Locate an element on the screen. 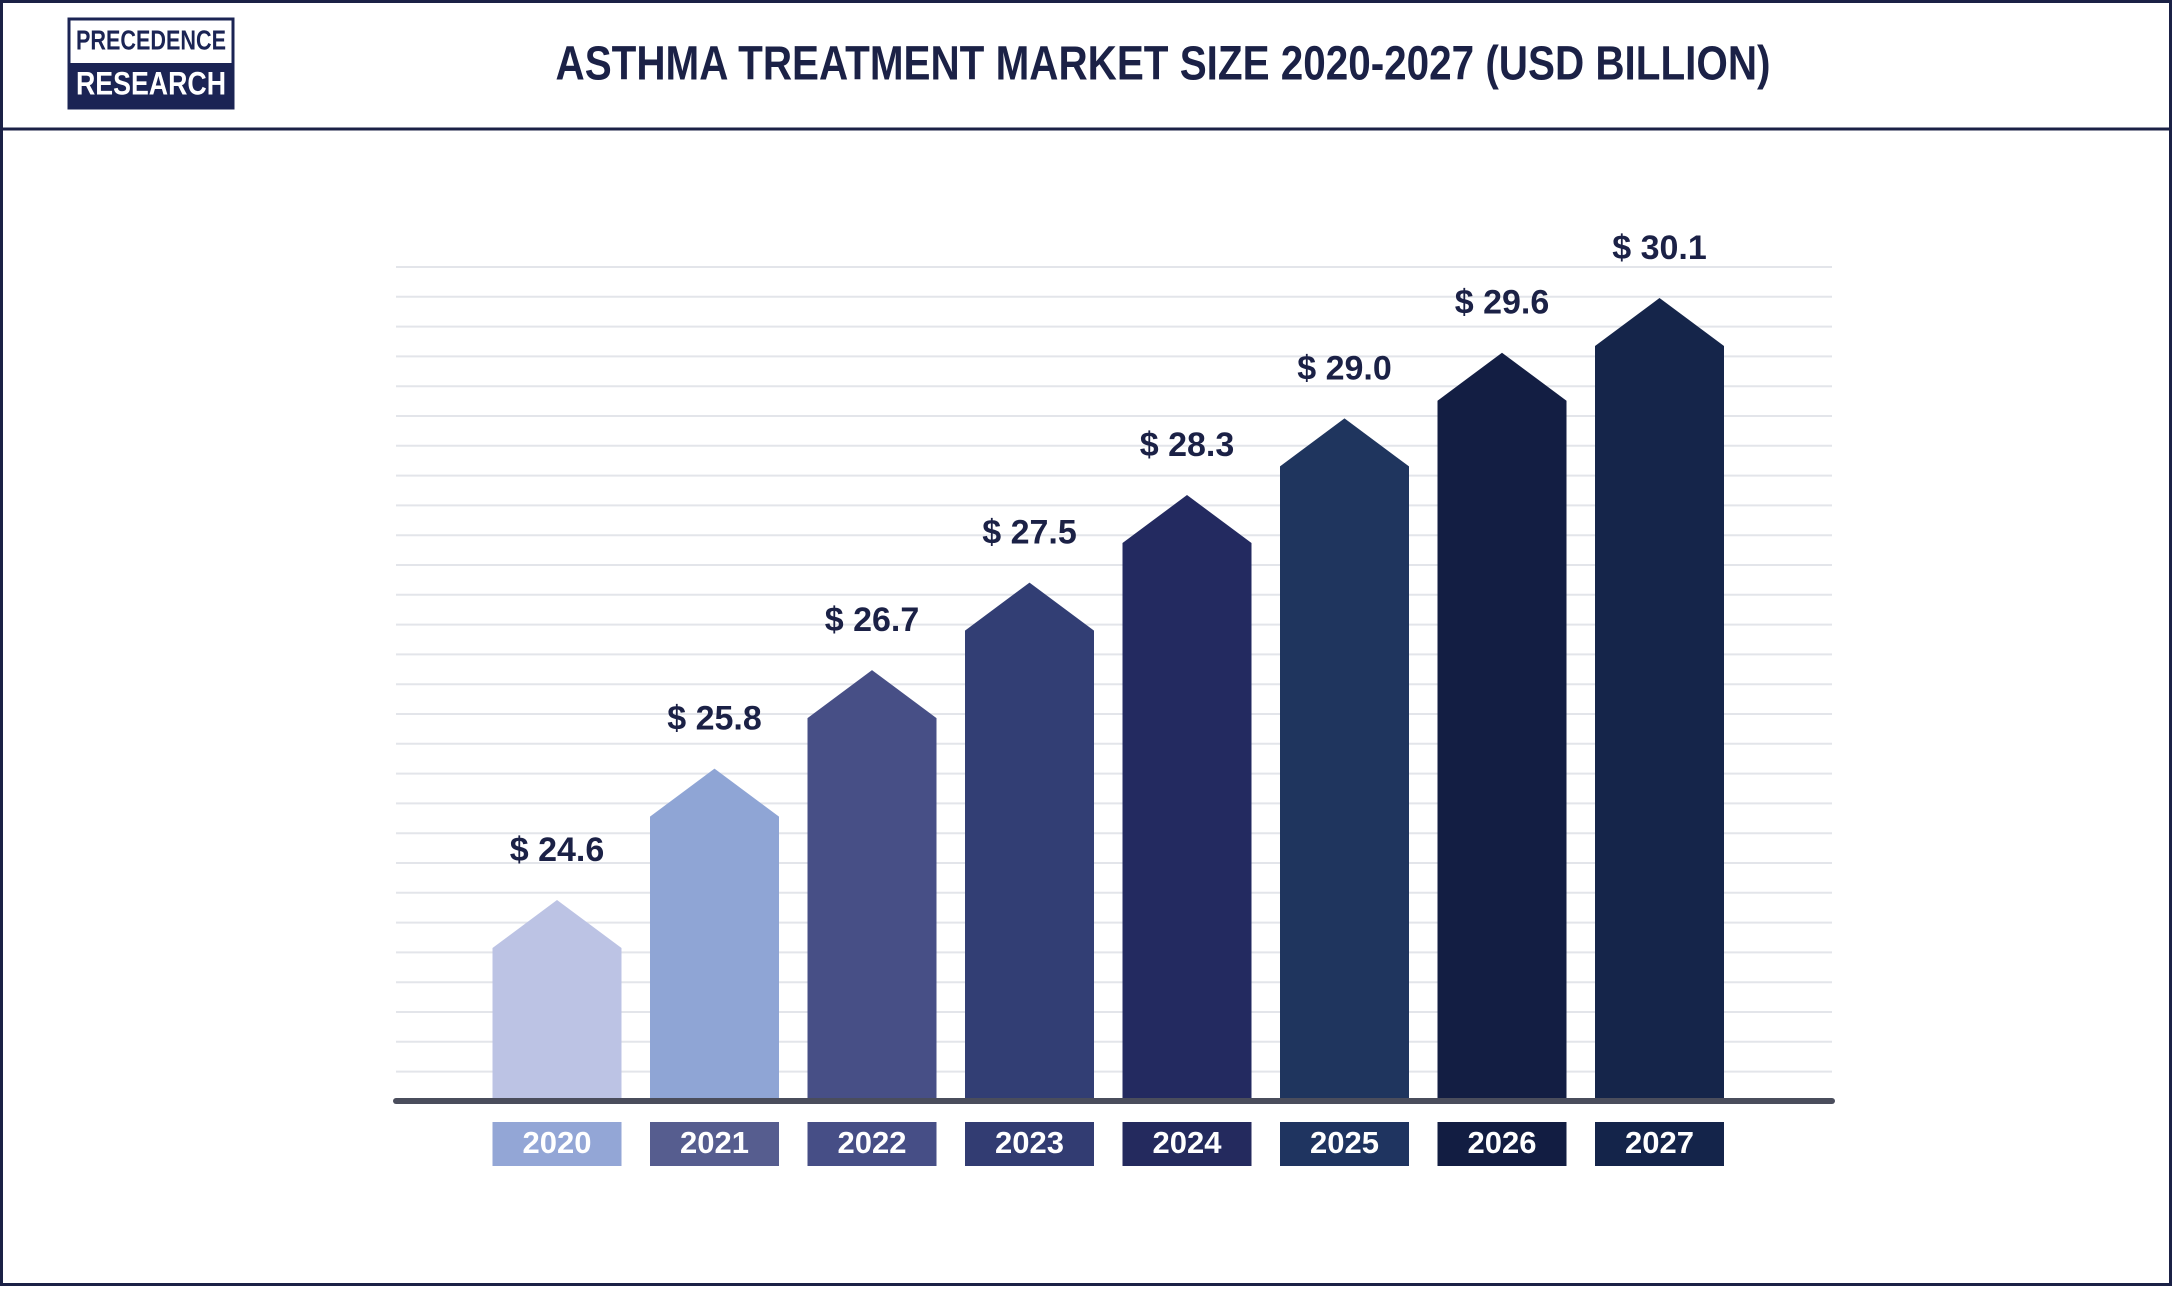 This screenshot has width=2172, height=1291. logo-text: RESEARCH is located at coordinates (151, 83).